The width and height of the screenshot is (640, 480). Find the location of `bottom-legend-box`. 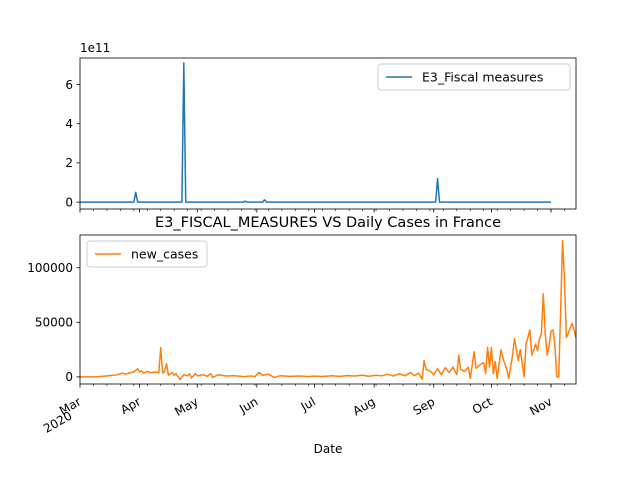

bottom-legend-box is located at coordinates (147, 254).